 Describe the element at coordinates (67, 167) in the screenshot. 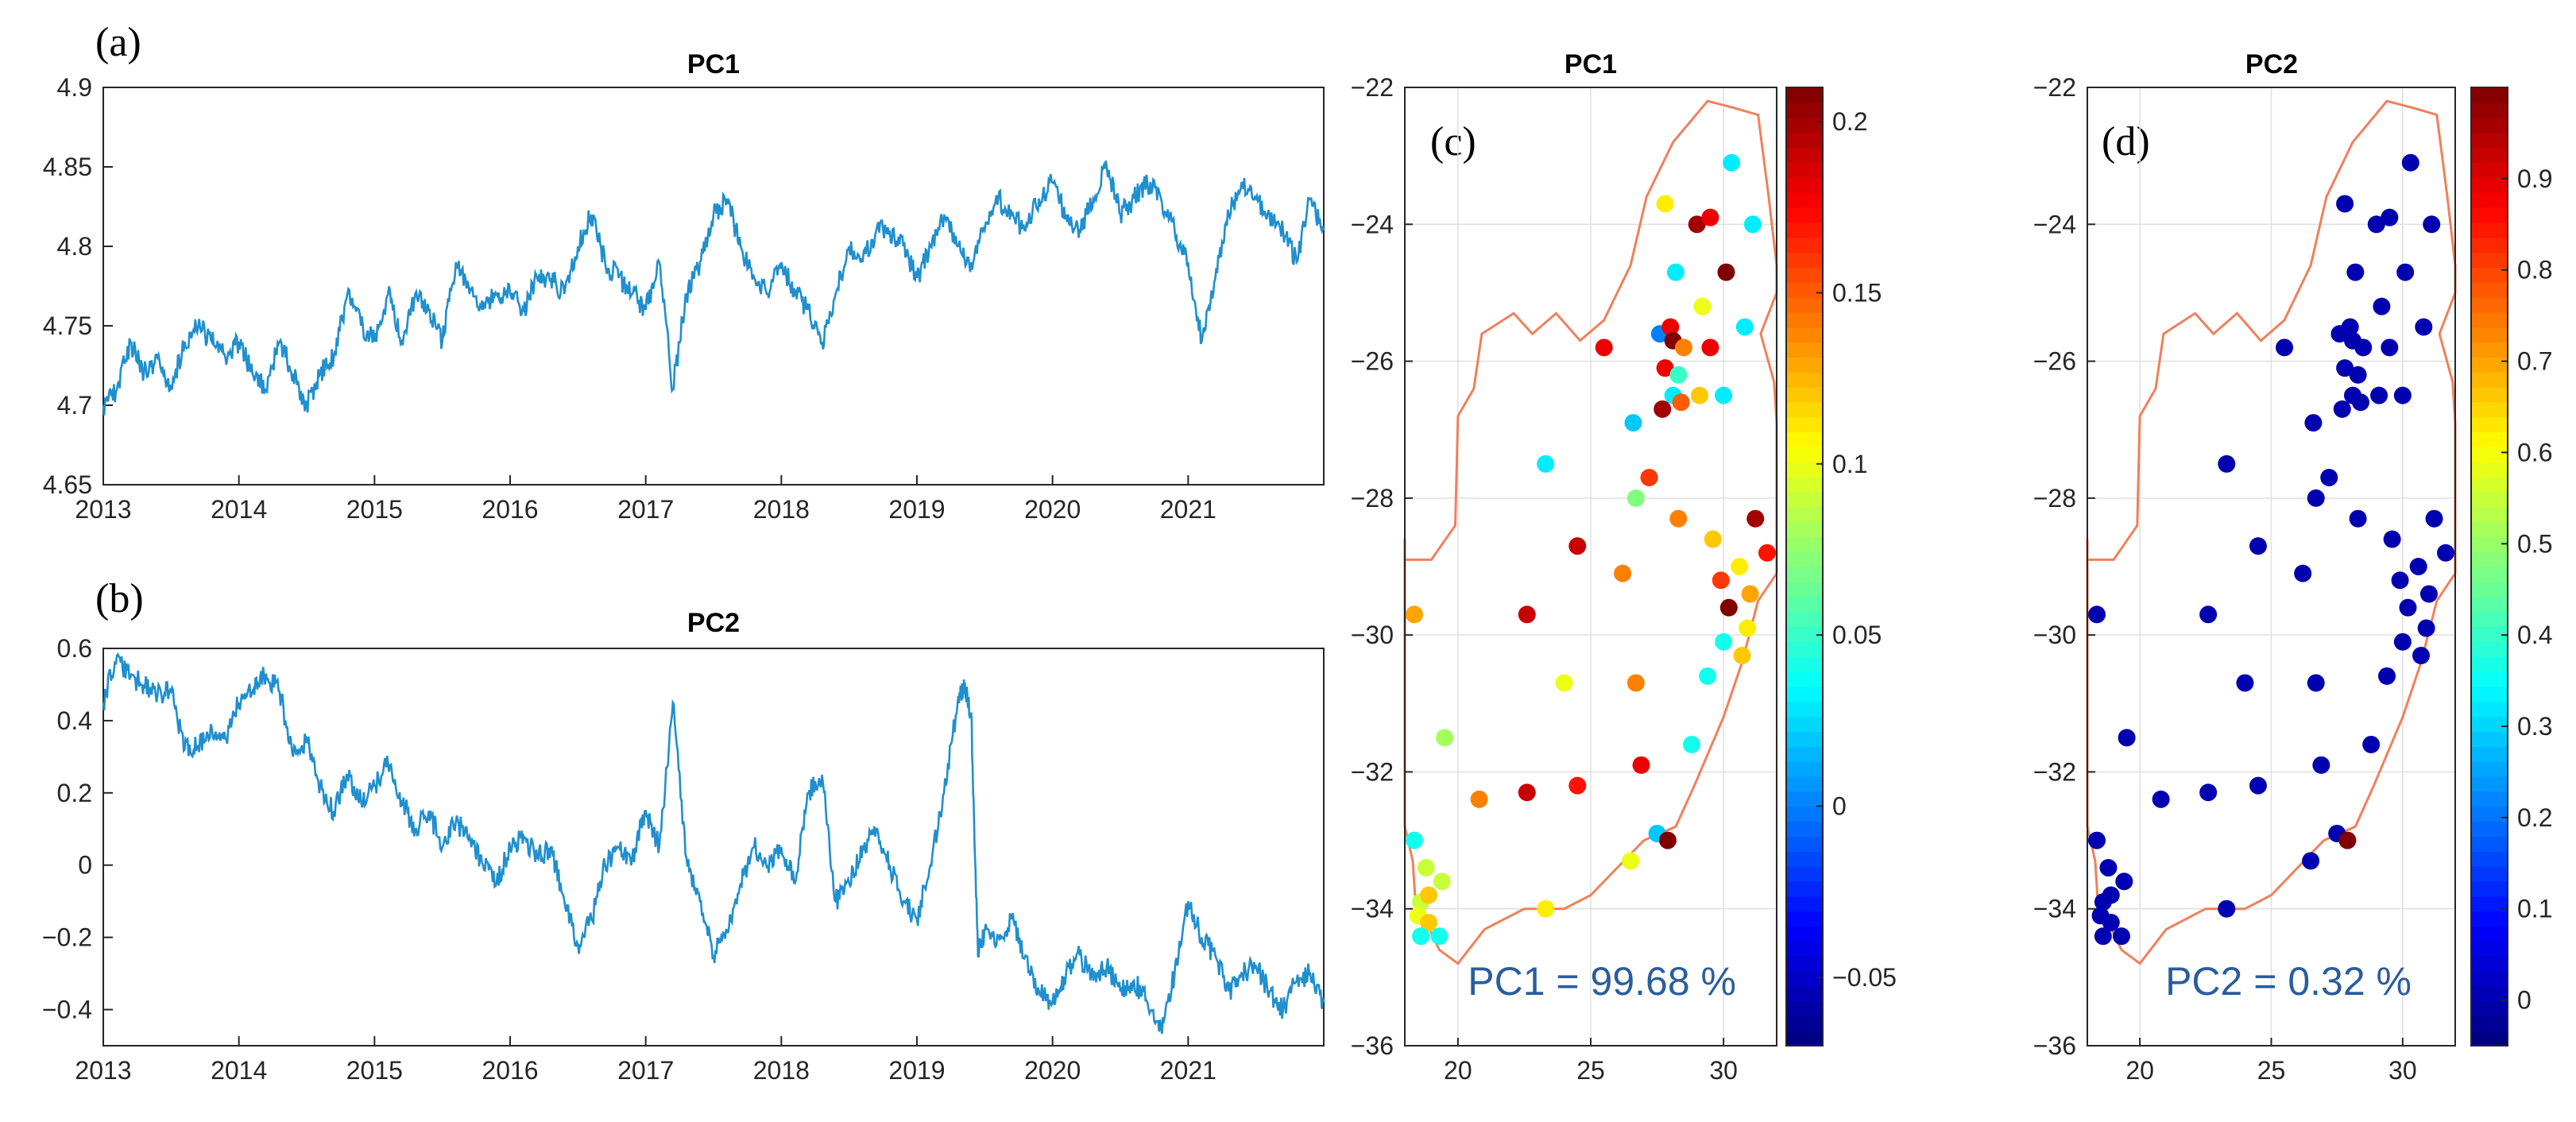

I see `a-ytick-label: 4.85` at that location.